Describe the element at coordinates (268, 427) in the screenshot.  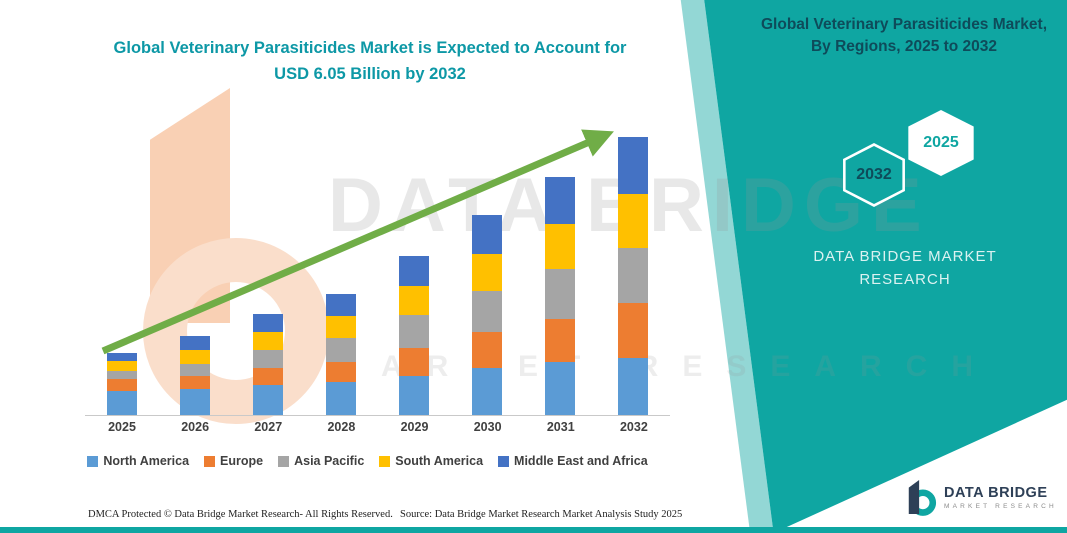
I see `x-tick-label: 2027` at that location.